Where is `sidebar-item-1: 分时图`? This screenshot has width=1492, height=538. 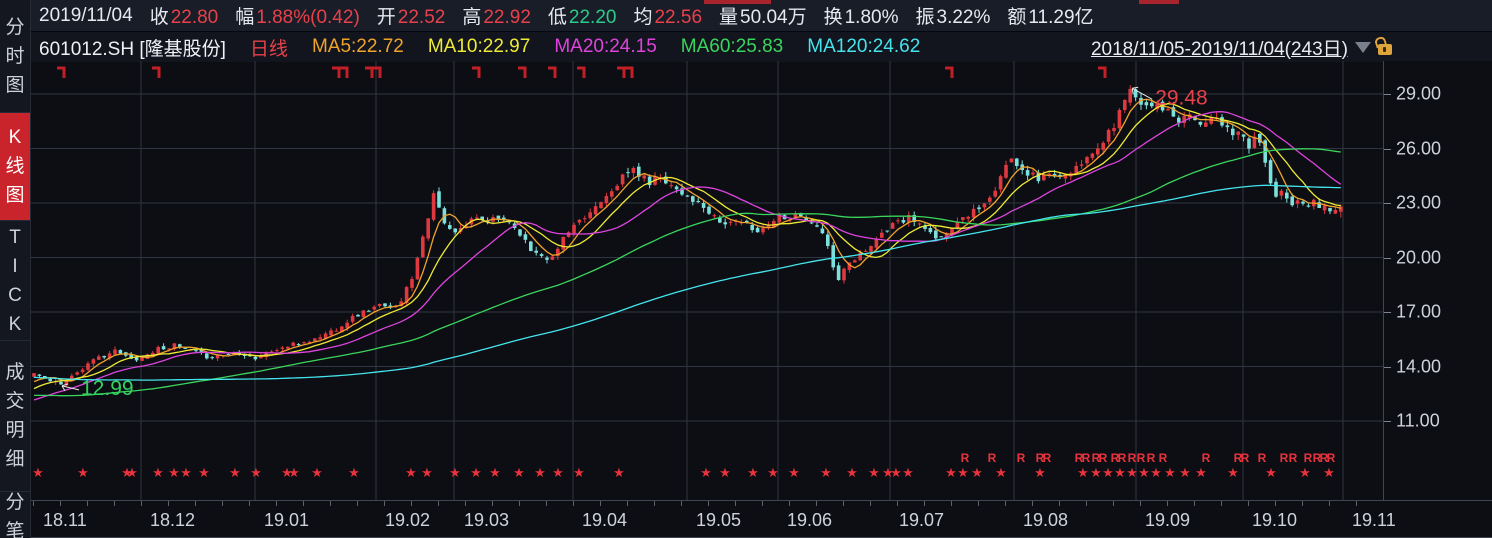 sidebar-item-1: 分时图 is located at coordinates (15, 56).